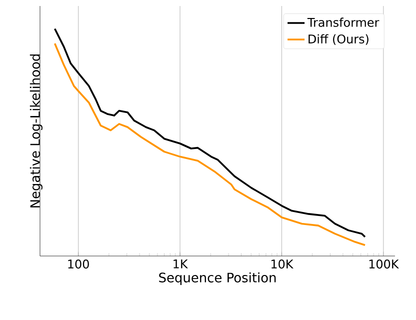 This screenshot has height=320, width=416. Describe the element at coordinates (181, 264) in the screenshot. I see `x-tick-label: 1K` at that location.